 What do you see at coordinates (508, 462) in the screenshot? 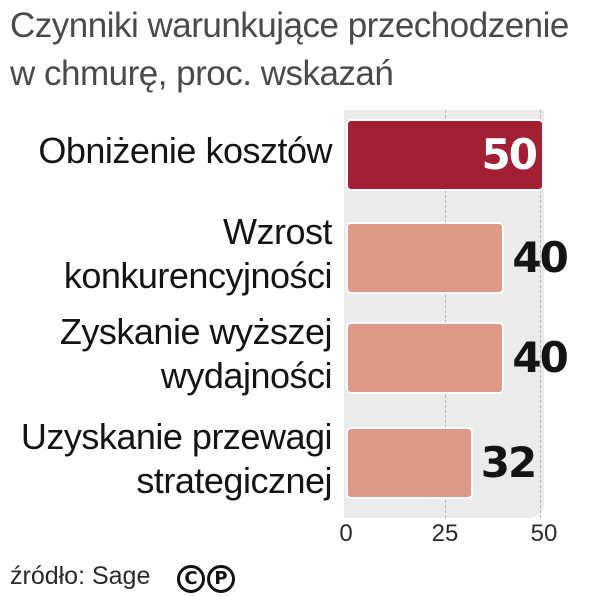
I see `value-label: 32` at bounding box center [508, 462].